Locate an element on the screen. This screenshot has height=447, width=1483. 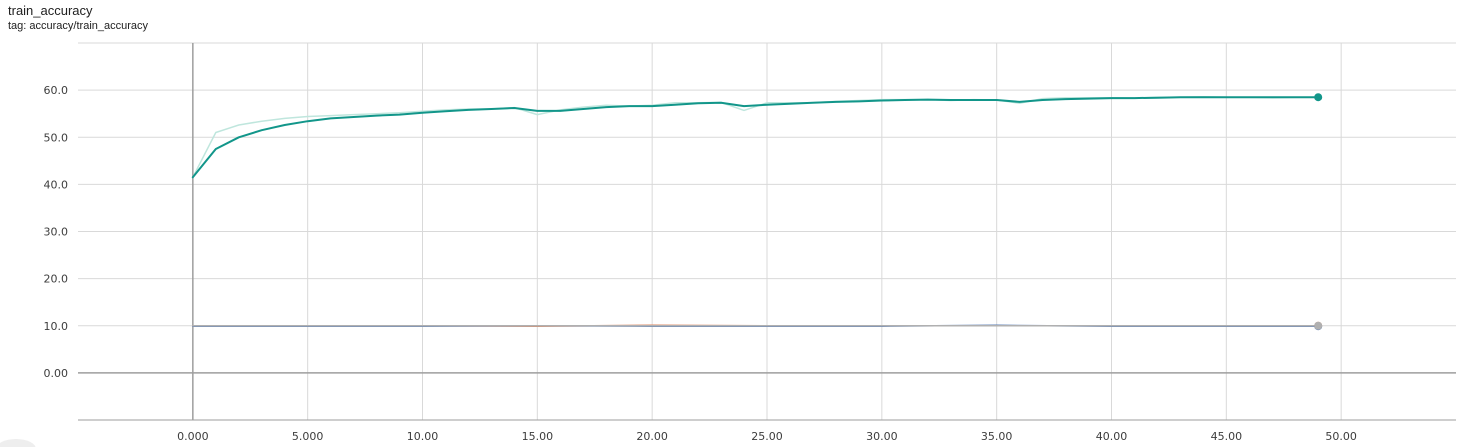
y-tick-labels: 0.00 10.0 20.0 30.0 40.0 50.0 60.0 is located at coordinates (56, 232).